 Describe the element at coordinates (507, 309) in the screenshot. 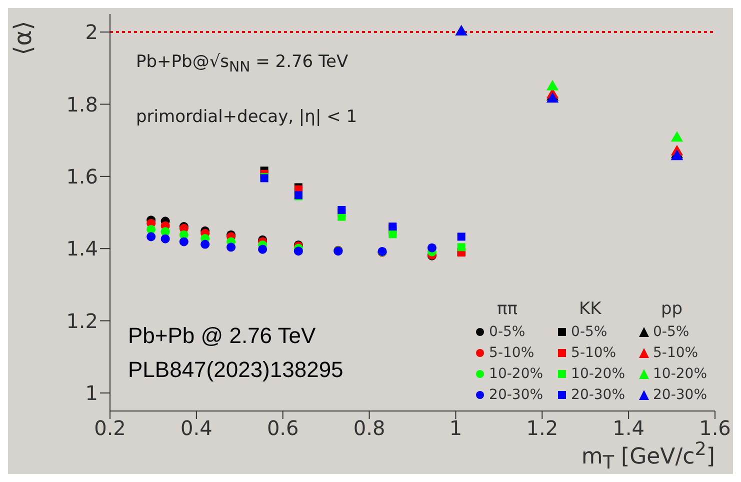

I see `annotation: ππ` at that location.